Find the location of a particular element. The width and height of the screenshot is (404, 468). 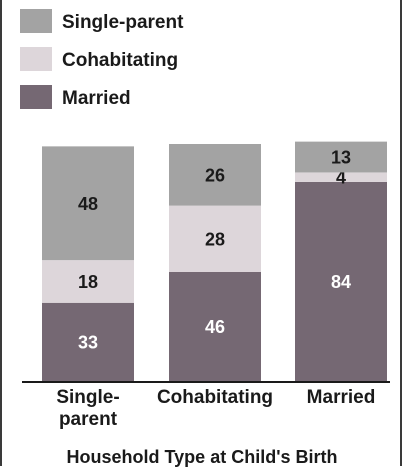

category-labels: Single-parent Cohabitating Married is located at coordinates (215, 408).